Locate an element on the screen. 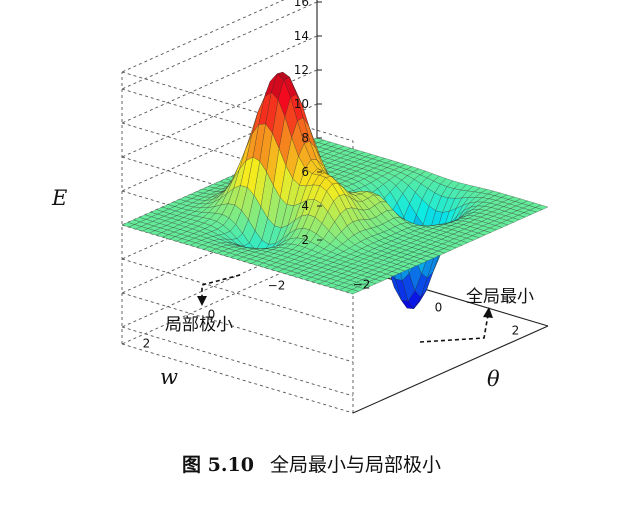  theta-tick-label: 0 is located at coordinates (439, 308).